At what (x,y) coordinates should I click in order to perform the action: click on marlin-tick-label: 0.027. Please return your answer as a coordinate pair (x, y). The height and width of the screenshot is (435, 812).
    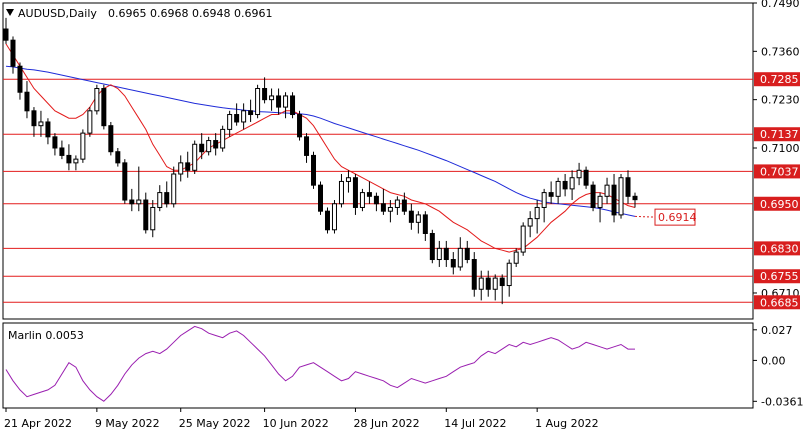
    Looking at the image, I should click on (777, 330).